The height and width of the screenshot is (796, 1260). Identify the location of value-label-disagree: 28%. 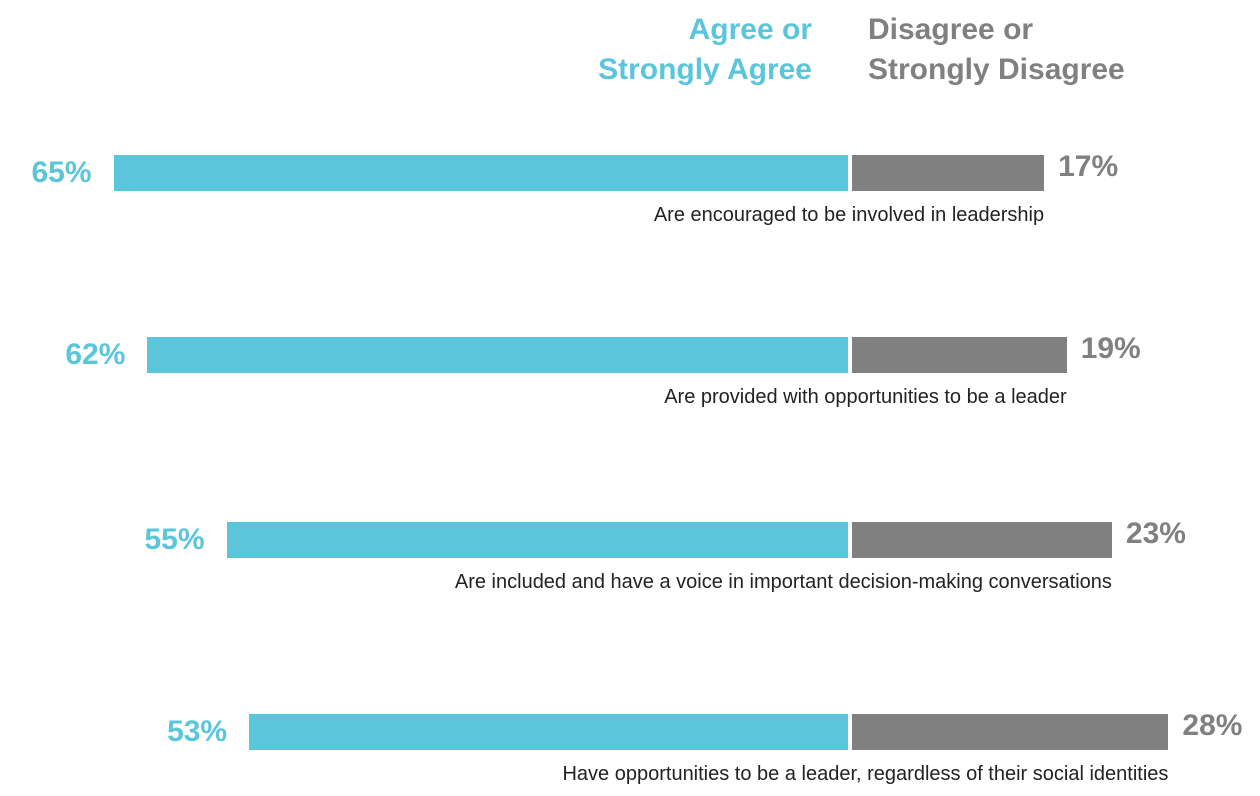
(1212, 725).